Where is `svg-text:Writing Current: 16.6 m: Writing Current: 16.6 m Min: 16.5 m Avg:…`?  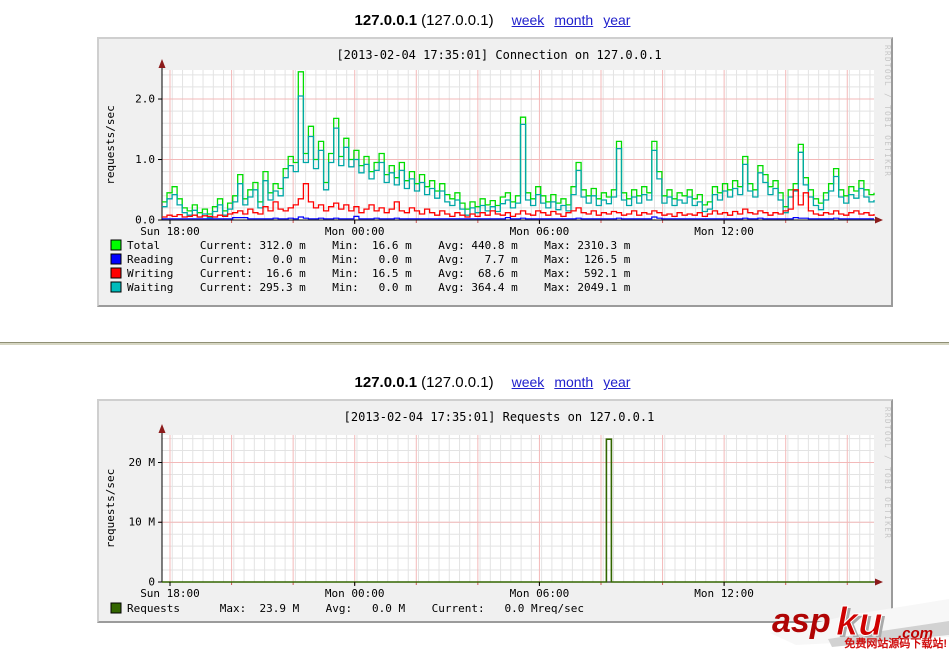
svg-text:Writing Current: 16.6 m: Writing Current: 16.6 m Min: 16.5 m Avg:… is located at coordinates (379, 273).